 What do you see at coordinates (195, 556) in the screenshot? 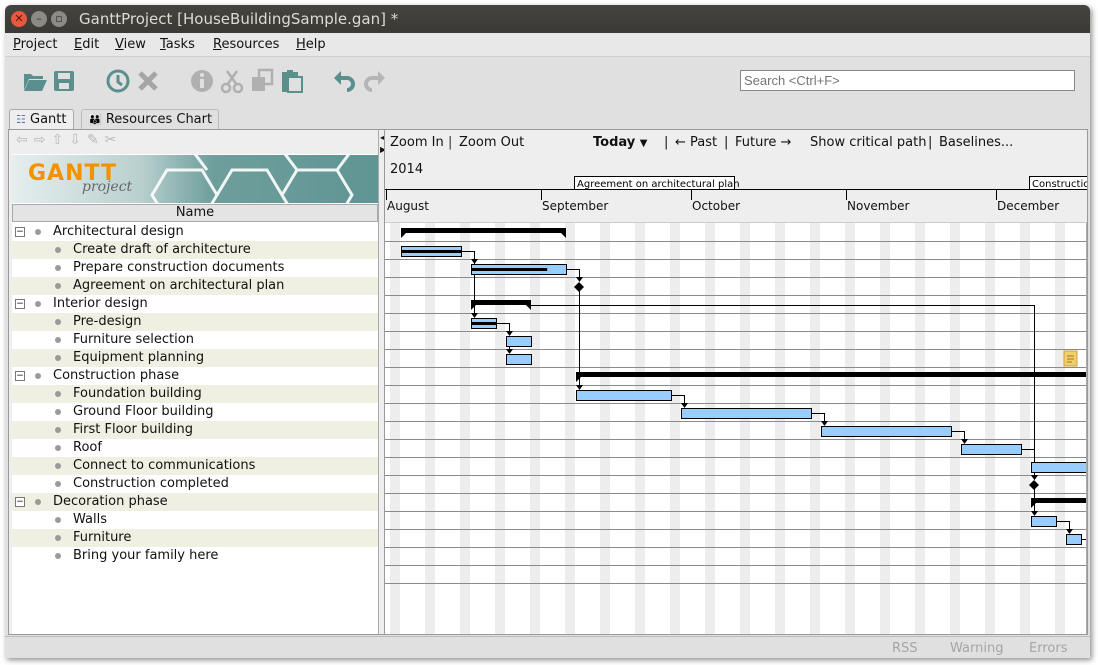
I see `task-row: Bring your family here` at bounding box center [195, 556].